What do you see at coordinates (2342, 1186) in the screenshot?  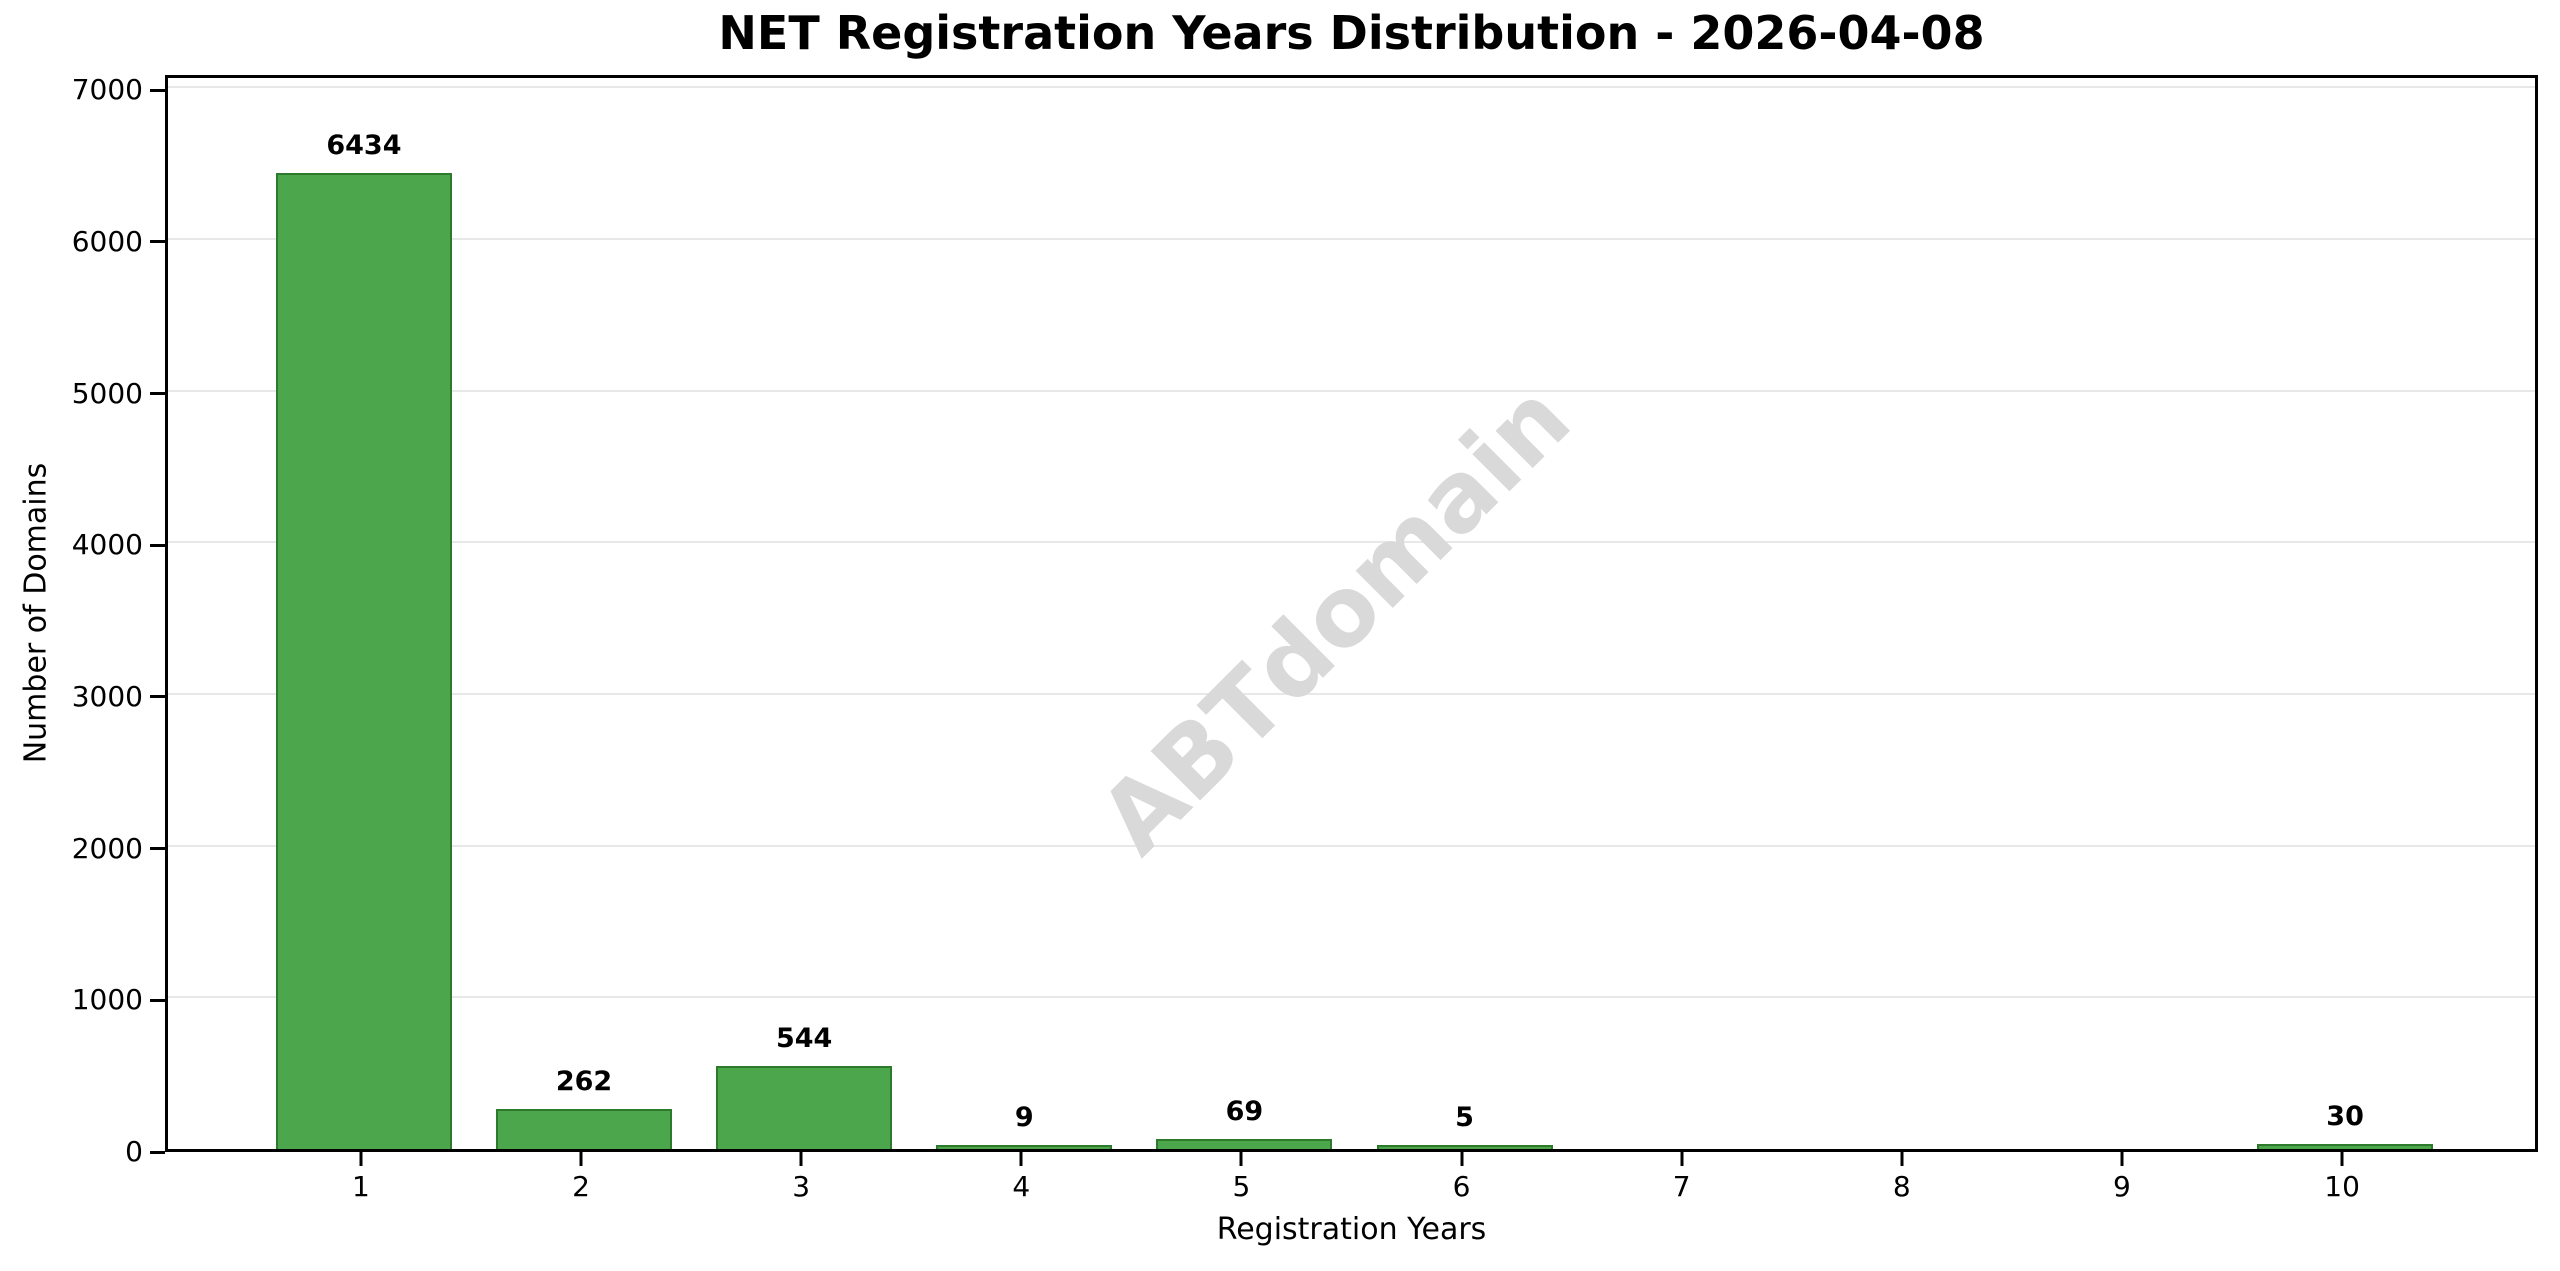 I see `x-tick-label-10: 10` at bounding box center [2342, 1186].